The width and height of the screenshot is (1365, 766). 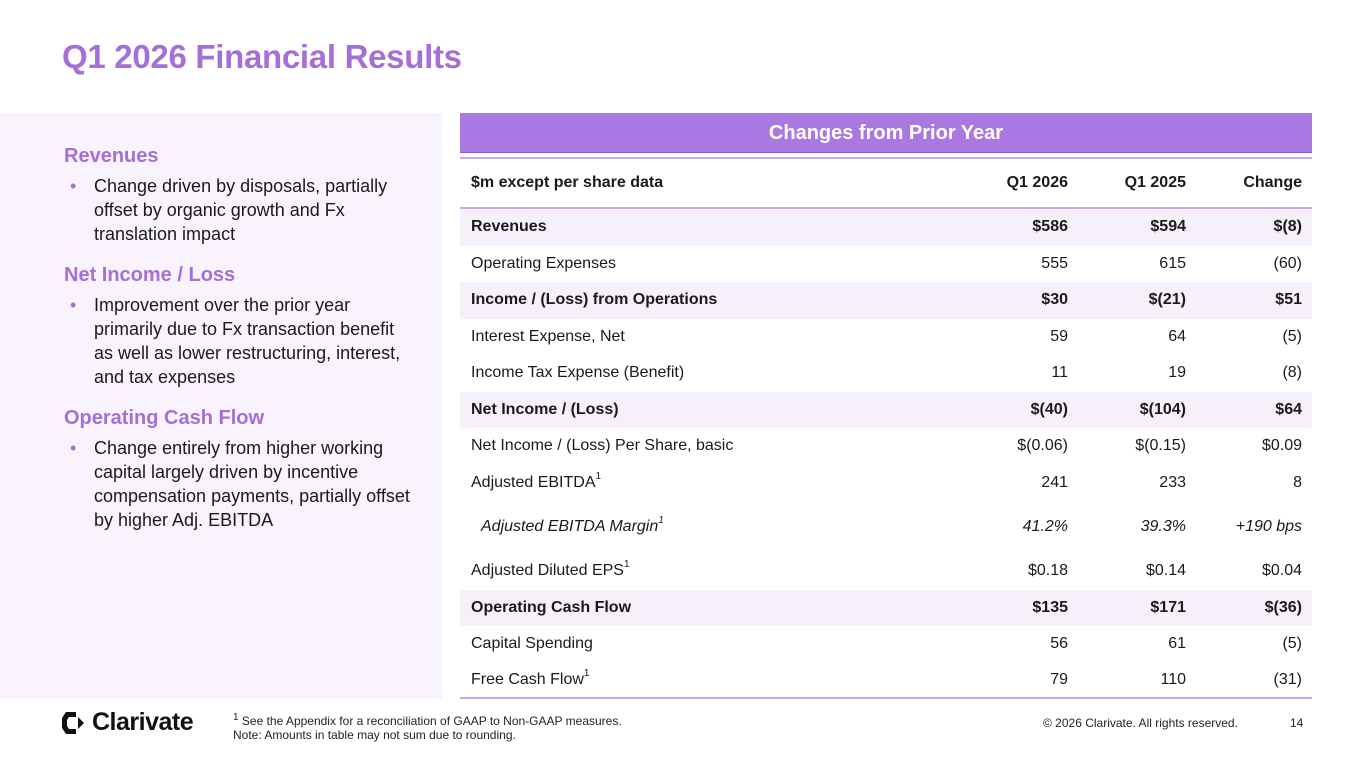 I want to click on row-label-text: Adjusted Diluted EPS, so click(x=547, y=571).